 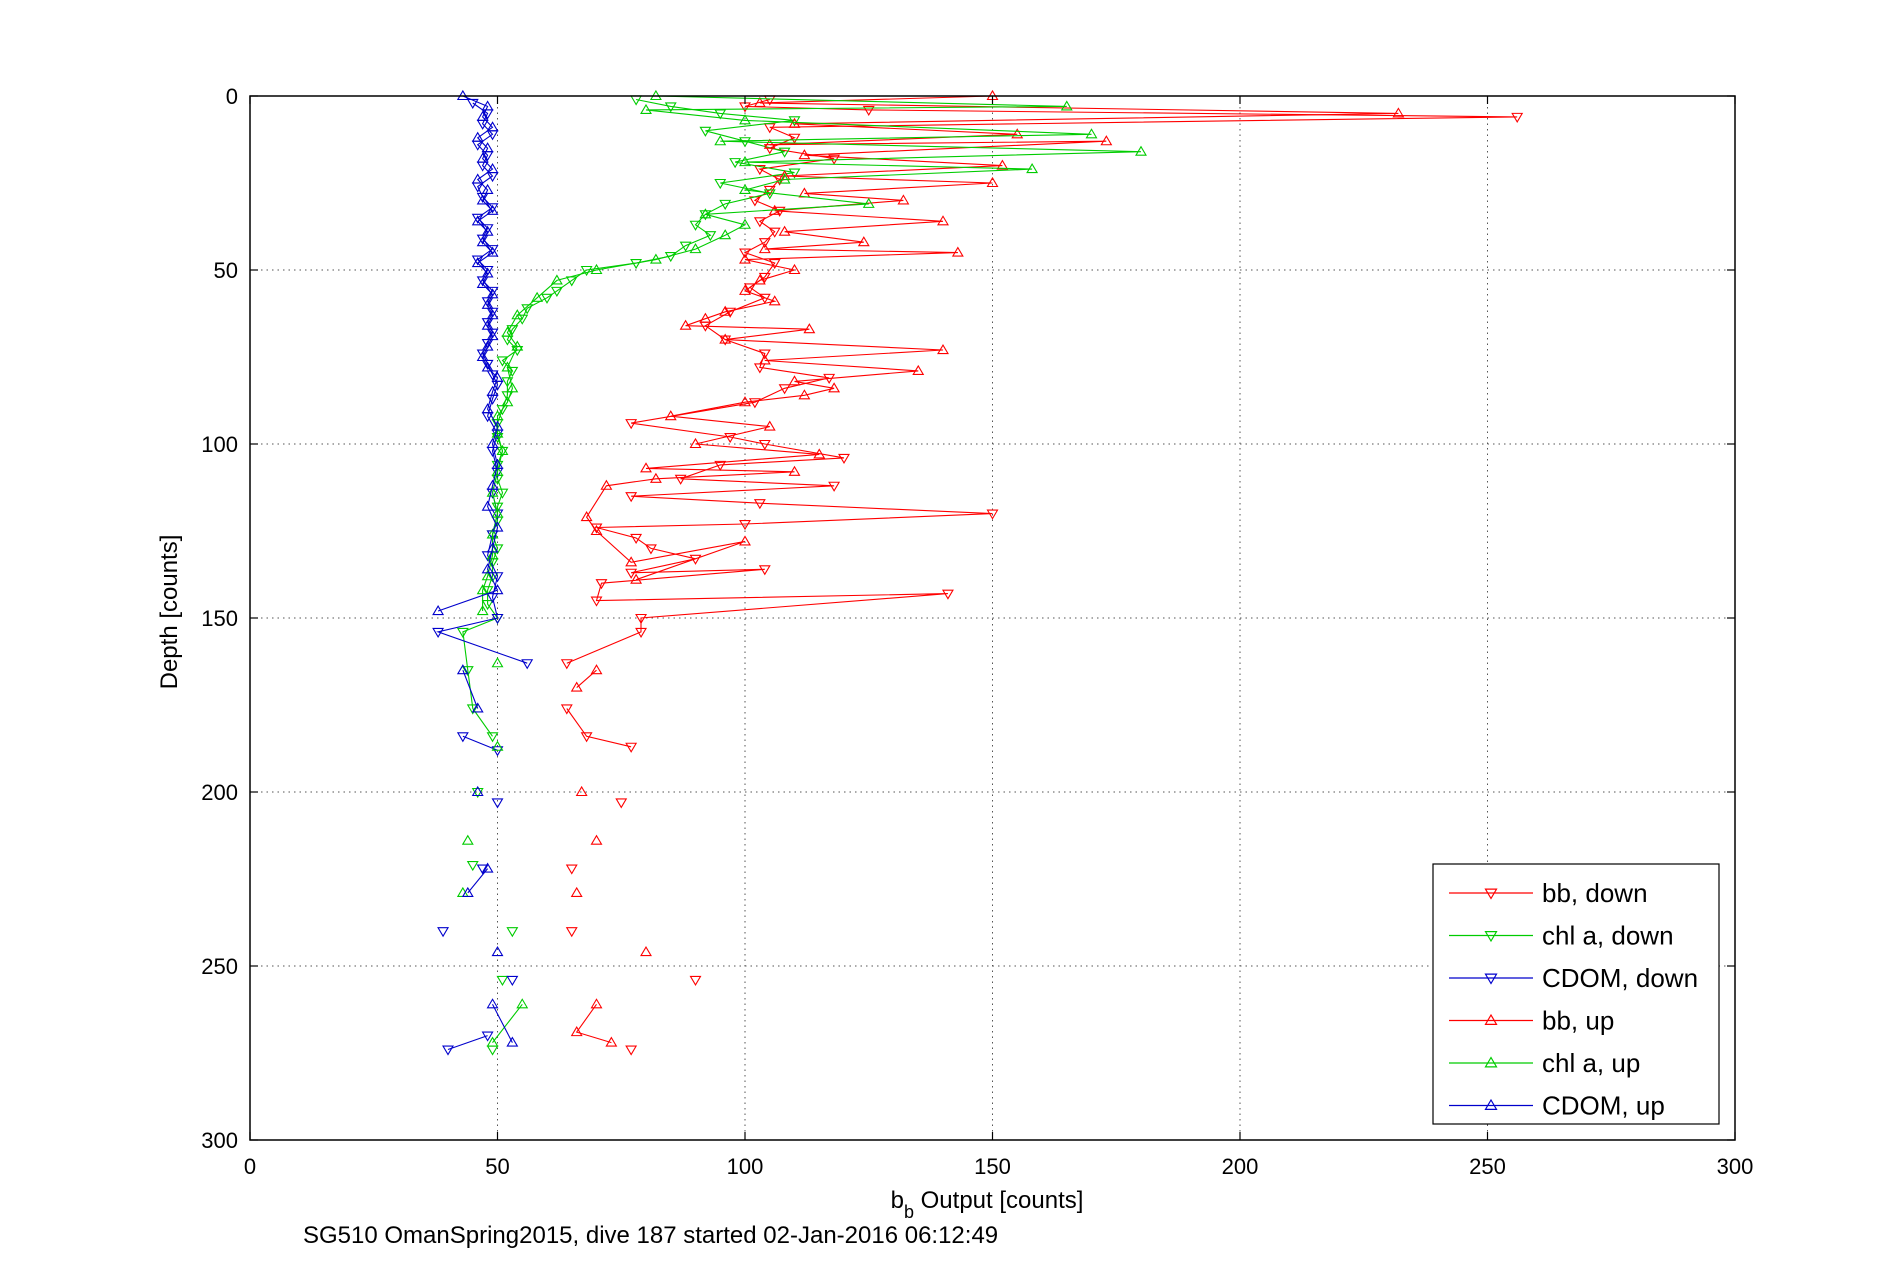 I want to click on legend-label: bb, up, so click(x=1578, y=1021).